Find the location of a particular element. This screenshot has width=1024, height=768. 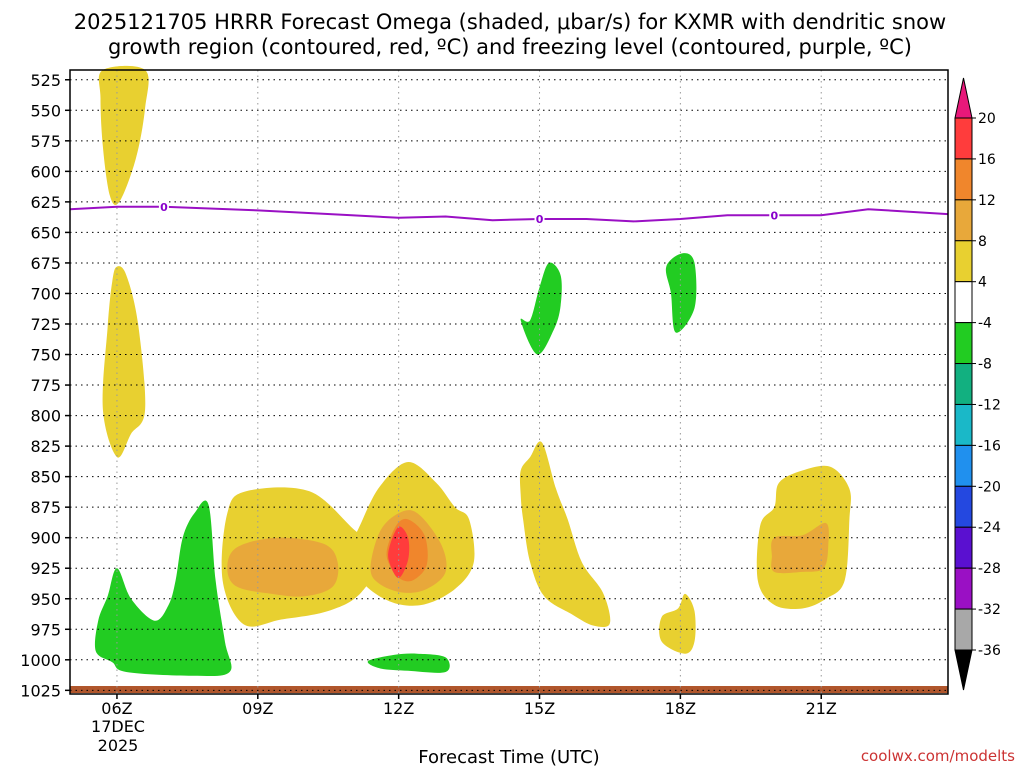

source-credit: coolwx.com/modelts is located at coordinates (938, 756).